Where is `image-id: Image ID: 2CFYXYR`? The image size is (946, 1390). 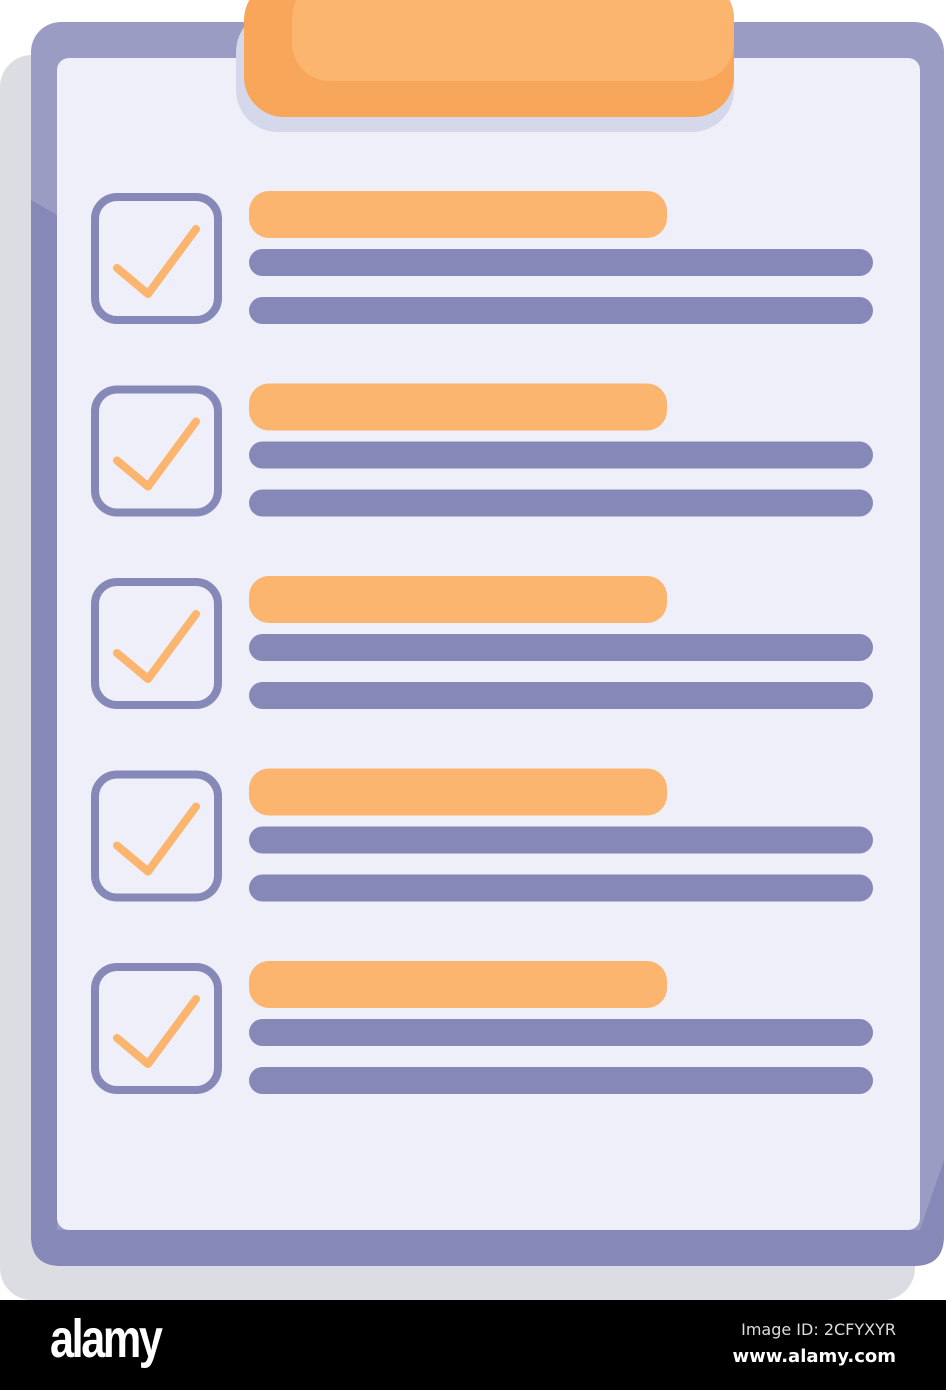
image-id: Image ID: 2CFYXYR is located at coordinates (818, 1329).